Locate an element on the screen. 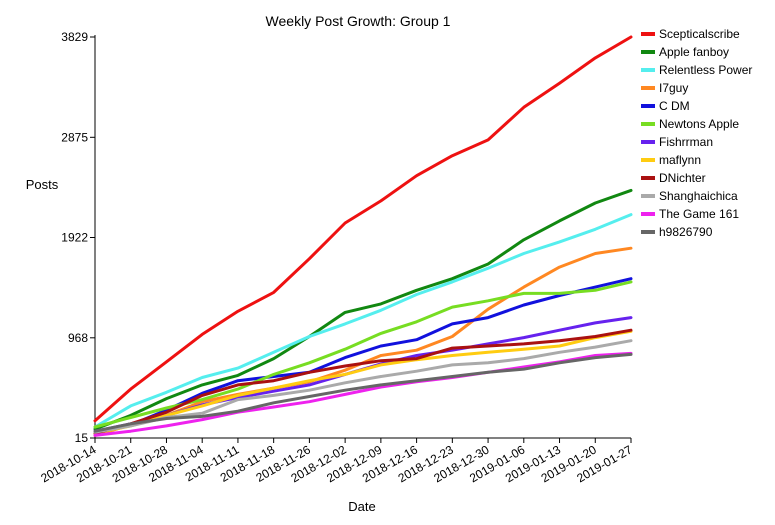 Image resolution: width=775 pixels, height=525 pixels. legend-label: DNichter is located at coordinates (682, 178).